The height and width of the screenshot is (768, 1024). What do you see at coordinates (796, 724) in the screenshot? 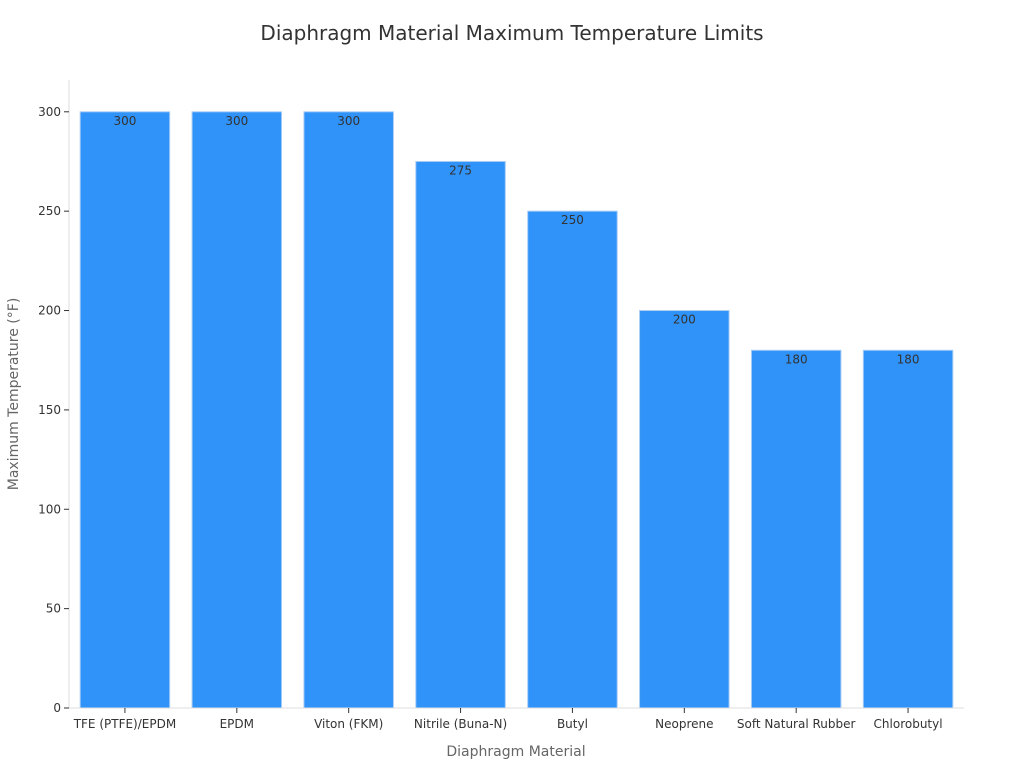
I see `x-tick-label-6: Soft Natural Rubber` at bounding box center [796, 724].